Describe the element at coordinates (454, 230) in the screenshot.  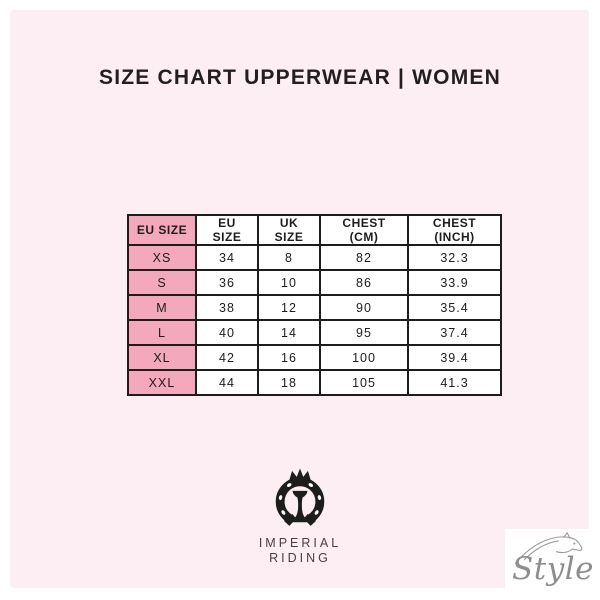
I see `column-header: CHEST (INCH)` at that location.